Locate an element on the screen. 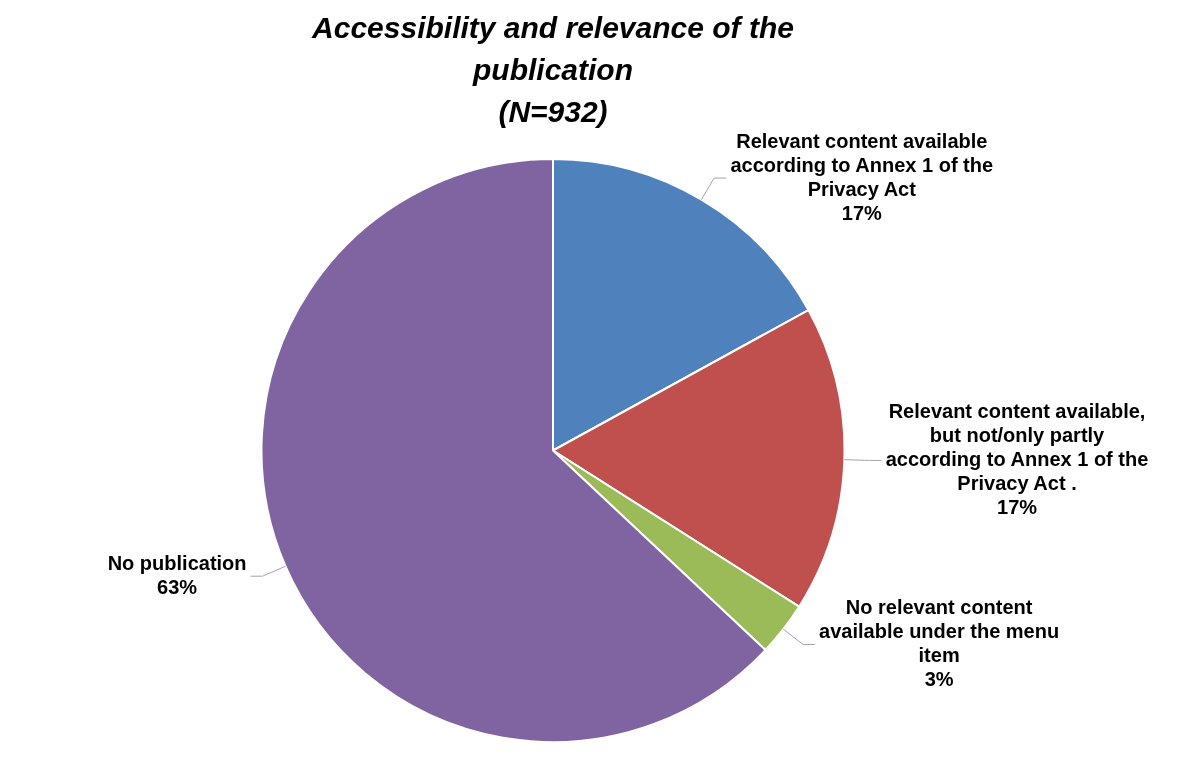  data-label: 3% is located at coordinates (939, 679).